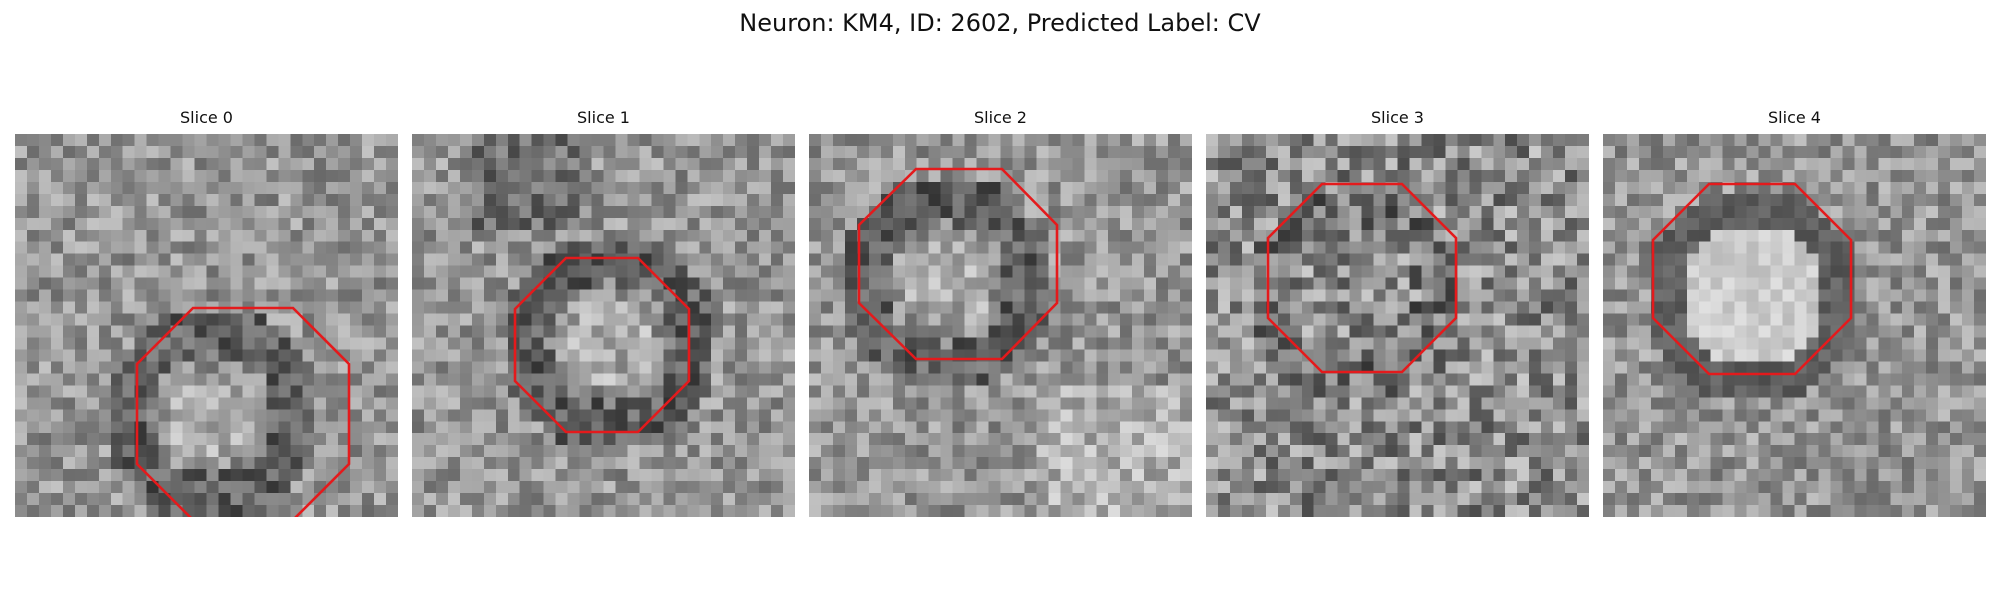  I want to click on slice-panel-0: Slice 0, so click(206, 312).